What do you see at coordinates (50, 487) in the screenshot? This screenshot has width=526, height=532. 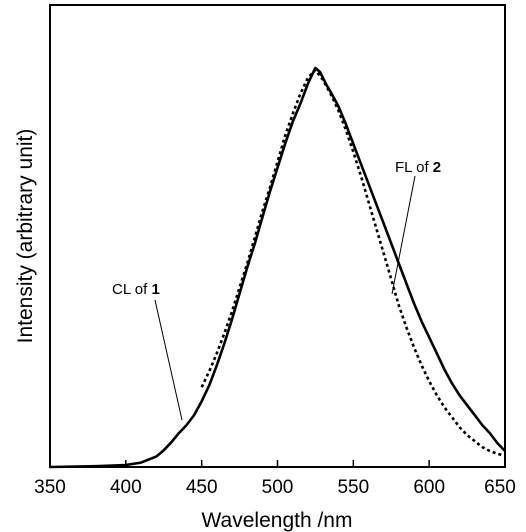 I see `x-tick-label-350: 350` at bounding box center [50, 487].